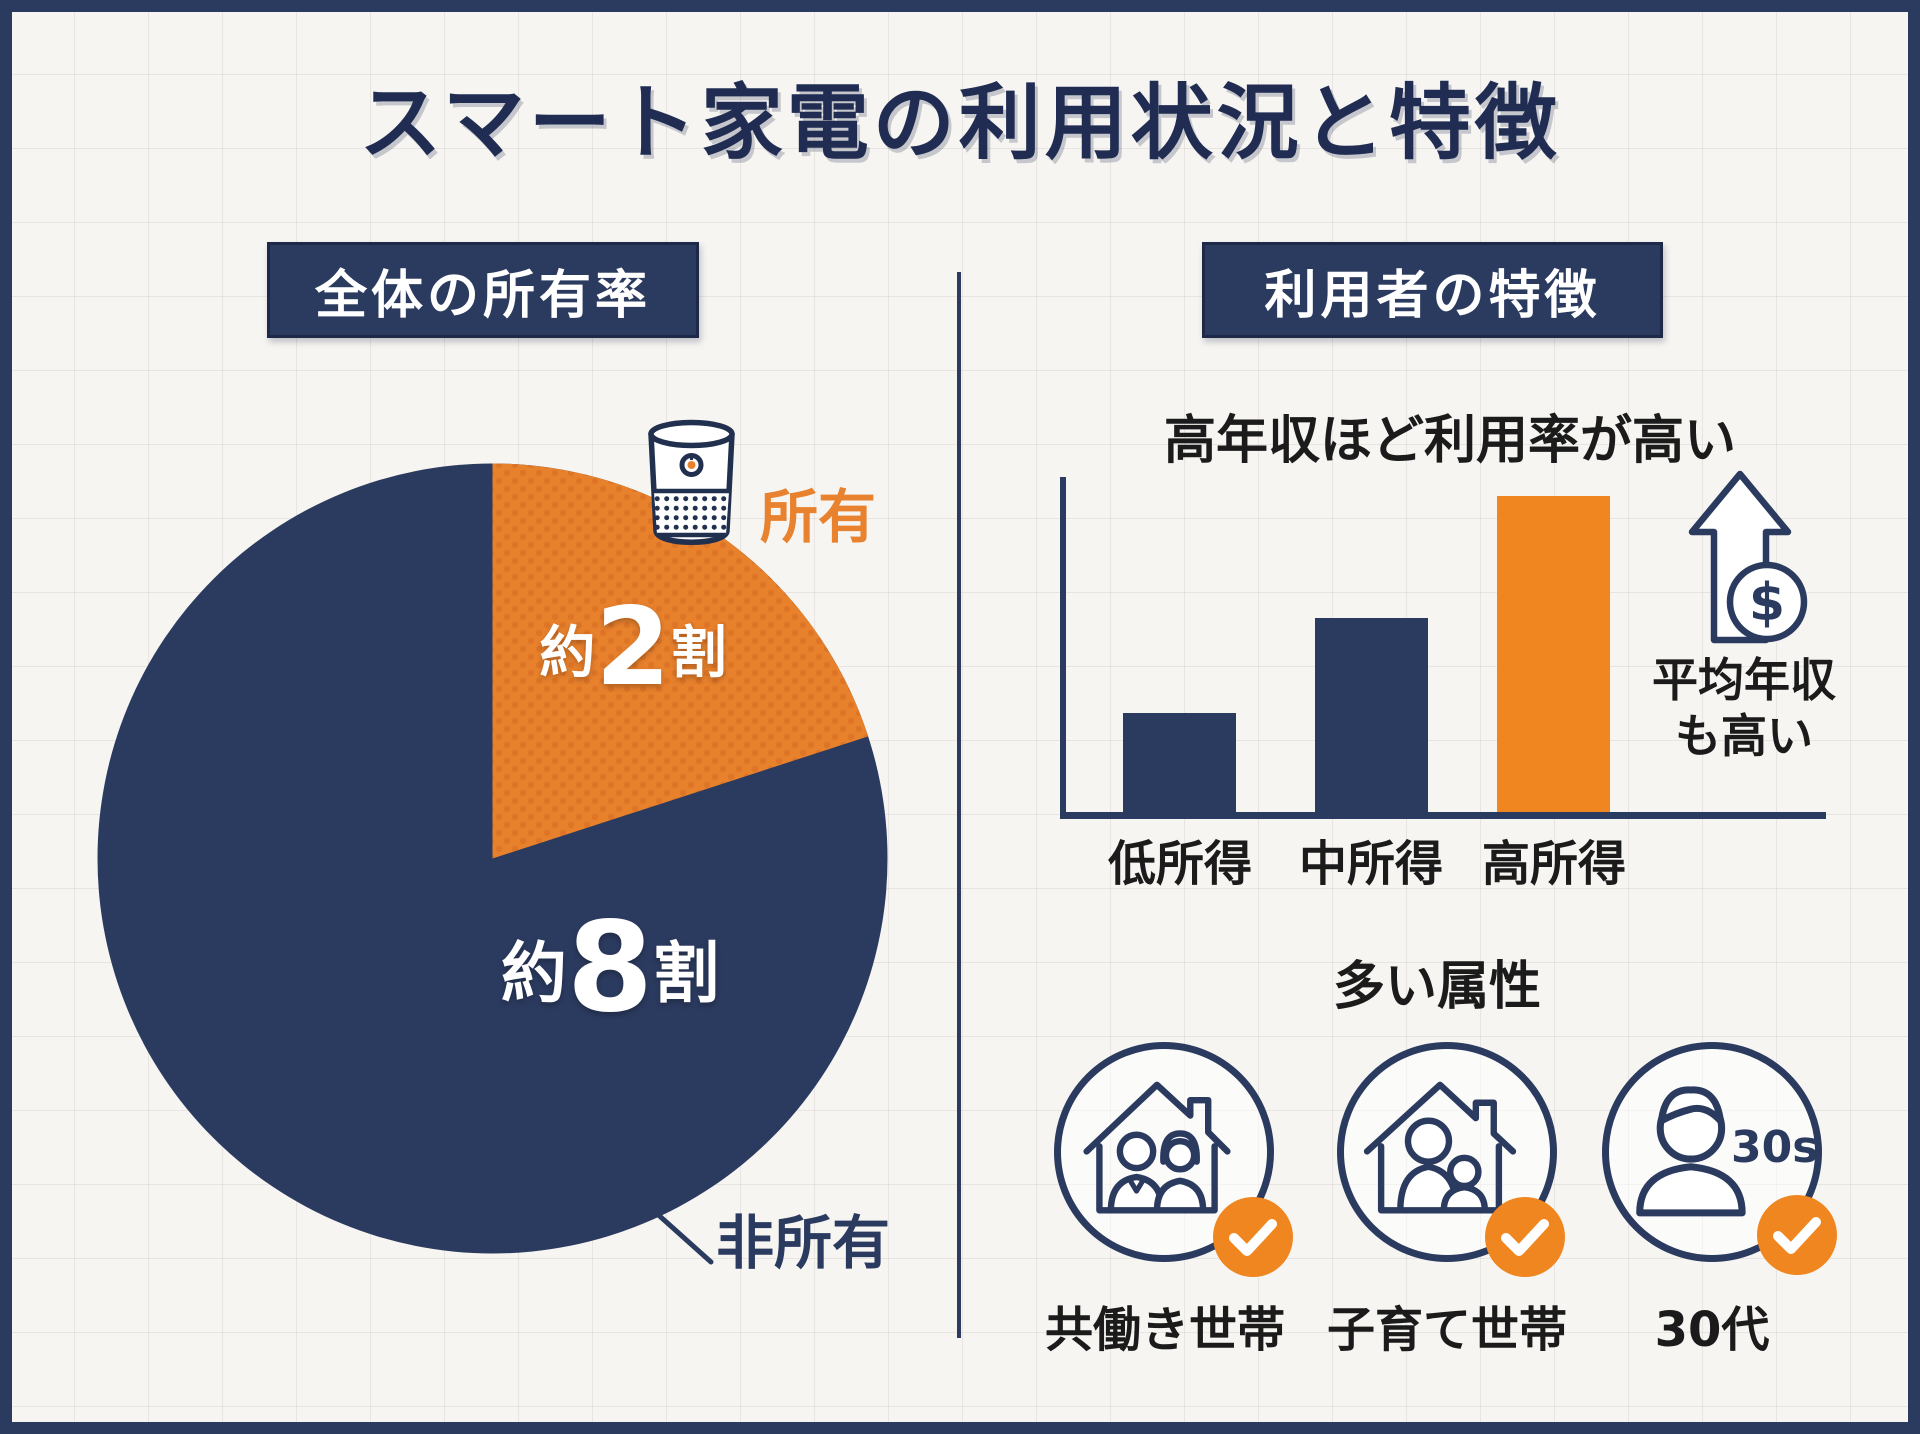 This screenshot has height=1434, width=1920. What do you see at coordinates (803, 1243) in the screenshot?
I see `not-owned-label: 非所有` at bounding box center [803, 1243].